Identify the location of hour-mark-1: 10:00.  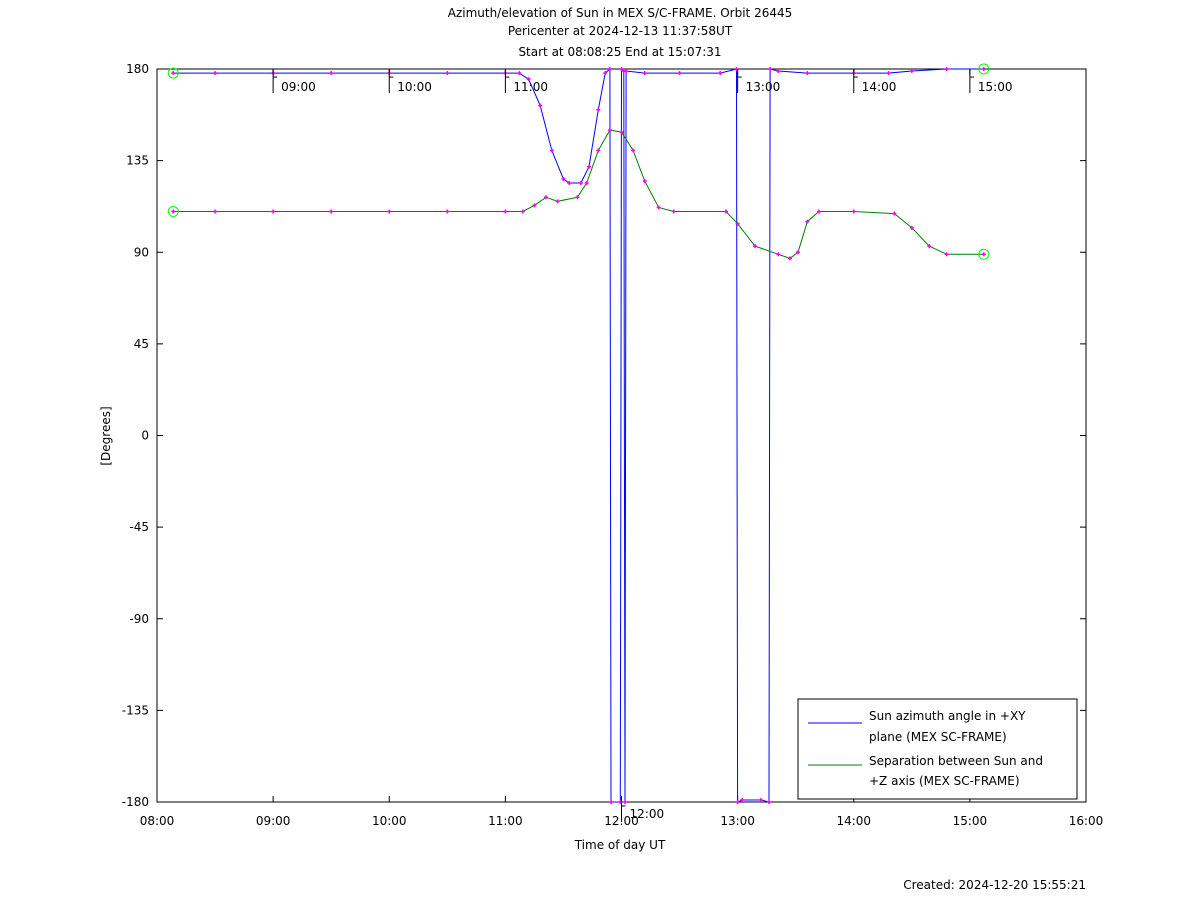
(410, 81).